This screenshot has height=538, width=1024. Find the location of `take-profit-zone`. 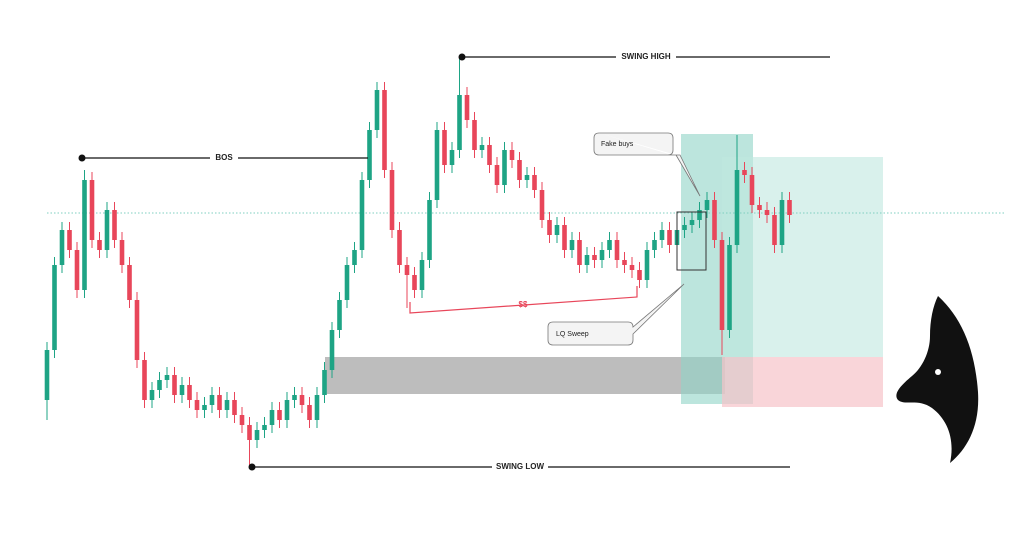

take-profit-zone is located at coordinates (802, 257).